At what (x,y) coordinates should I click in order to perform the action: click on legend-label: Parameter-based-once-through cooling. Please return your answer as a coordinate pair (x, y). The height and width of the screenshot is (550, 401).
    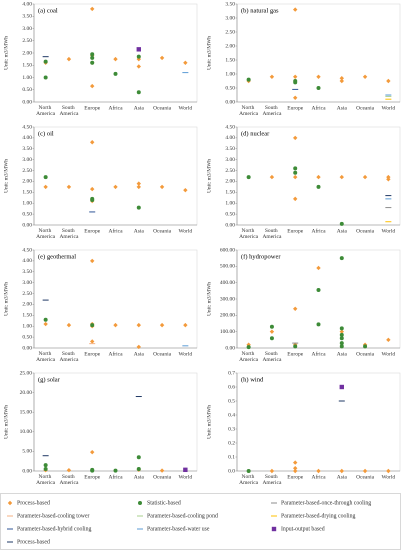
    Looking at the image, I should click on (326, 503).